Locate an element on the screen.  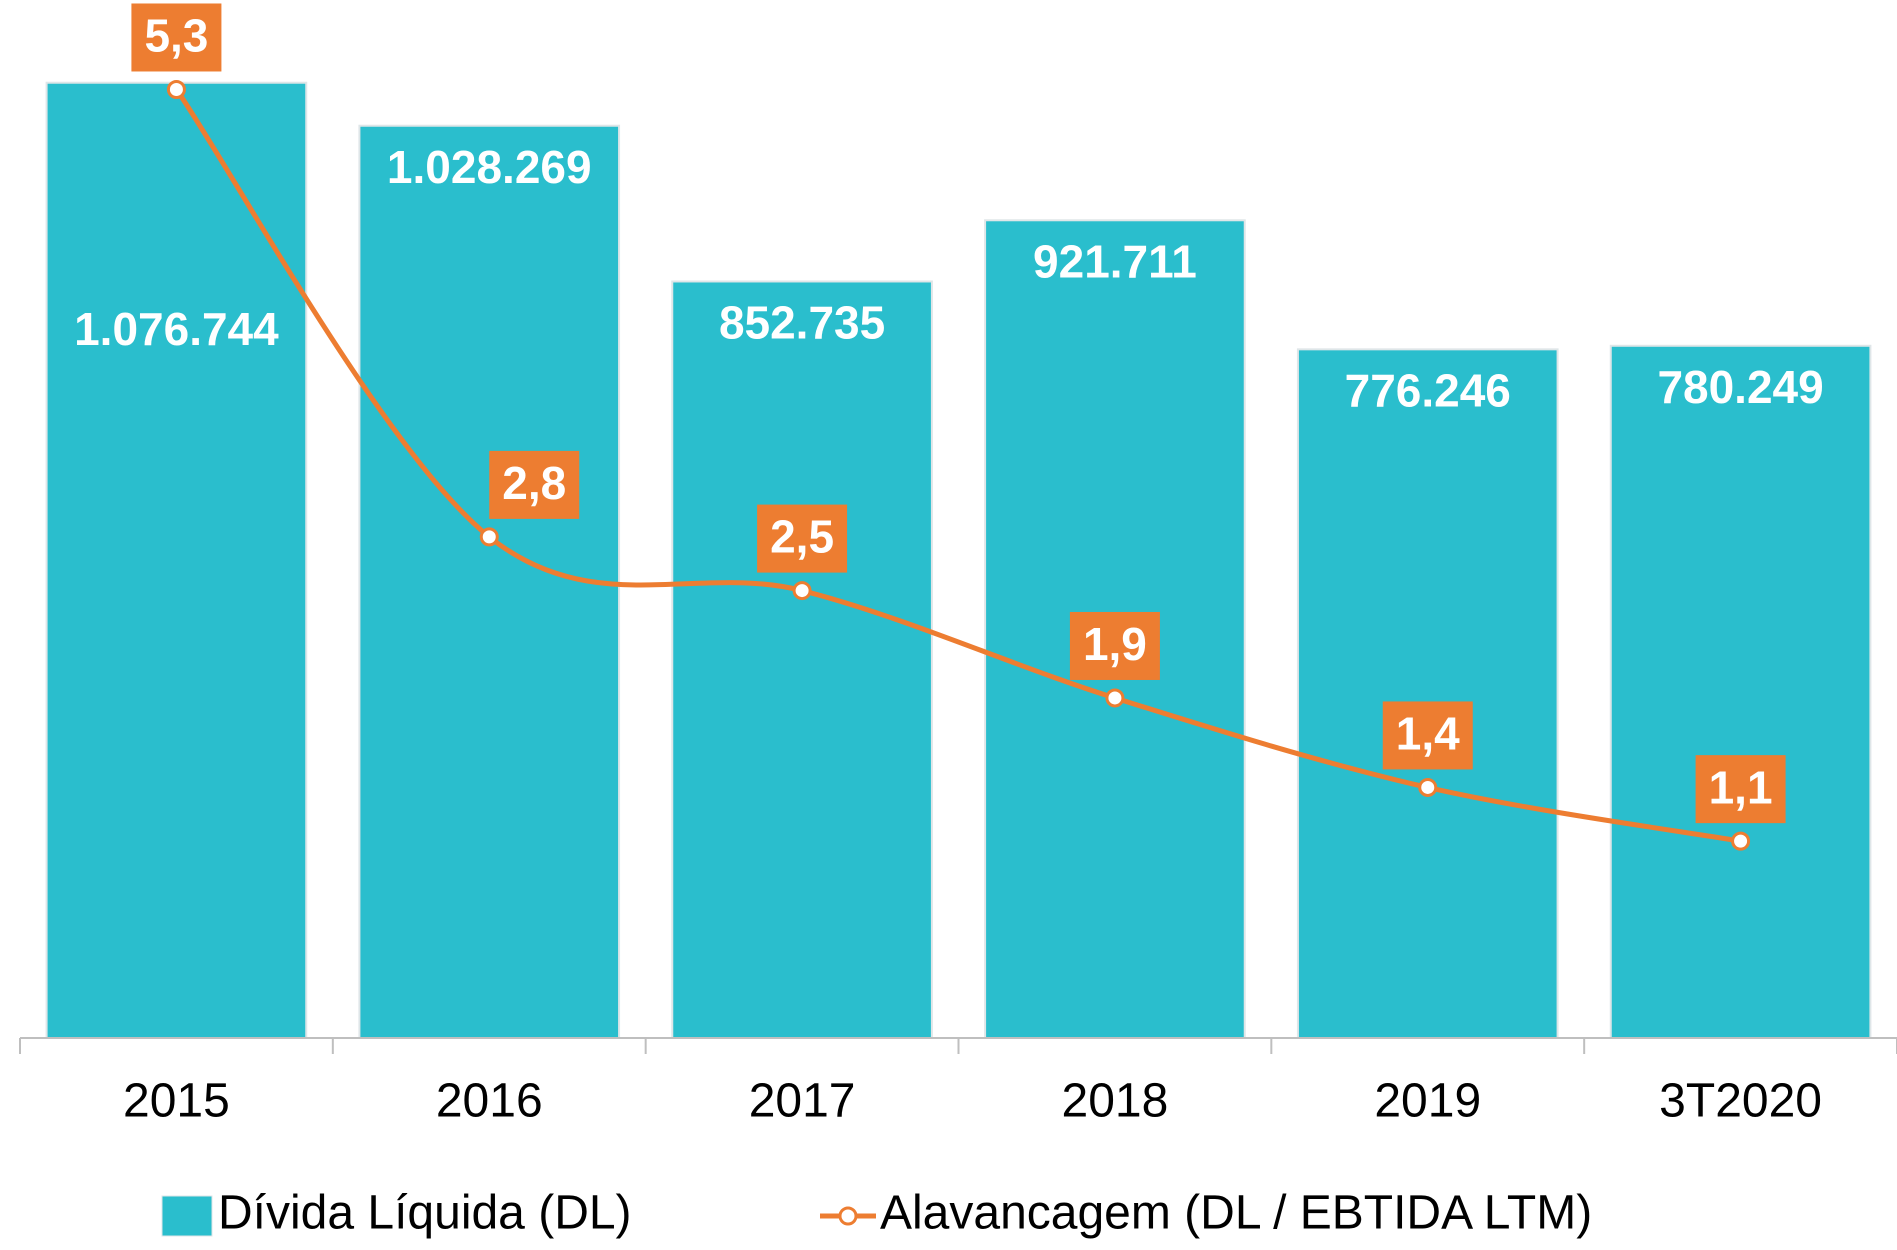
line-value-label: 1,4 is located at coordinates (1428, 734).